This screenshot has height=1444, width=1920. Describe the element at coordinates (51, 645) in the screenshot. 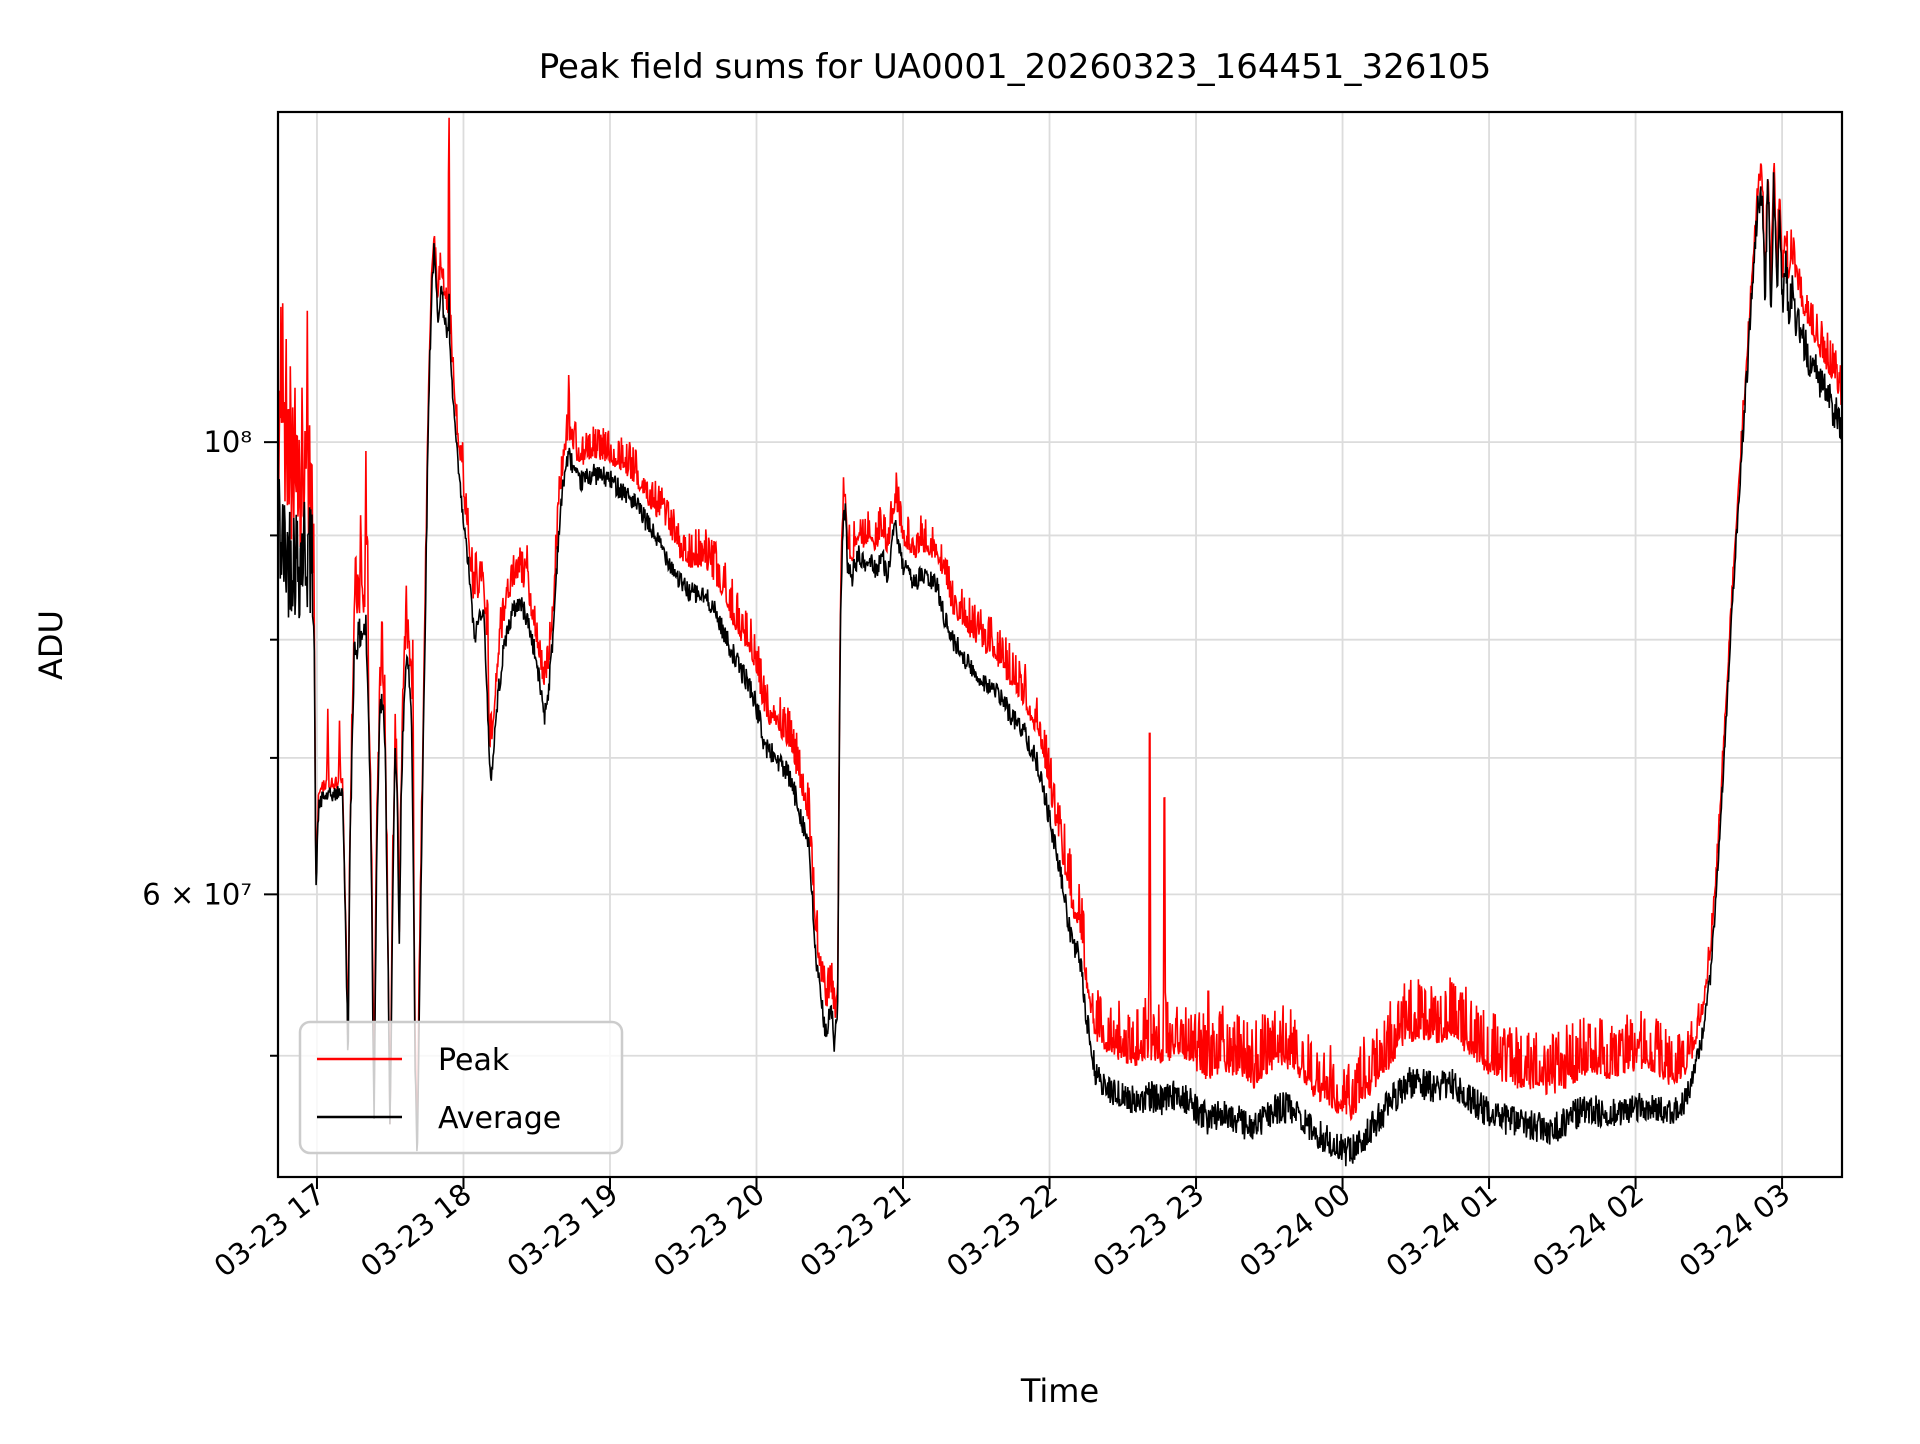

I see `y-axis-label: ADU` at that location.